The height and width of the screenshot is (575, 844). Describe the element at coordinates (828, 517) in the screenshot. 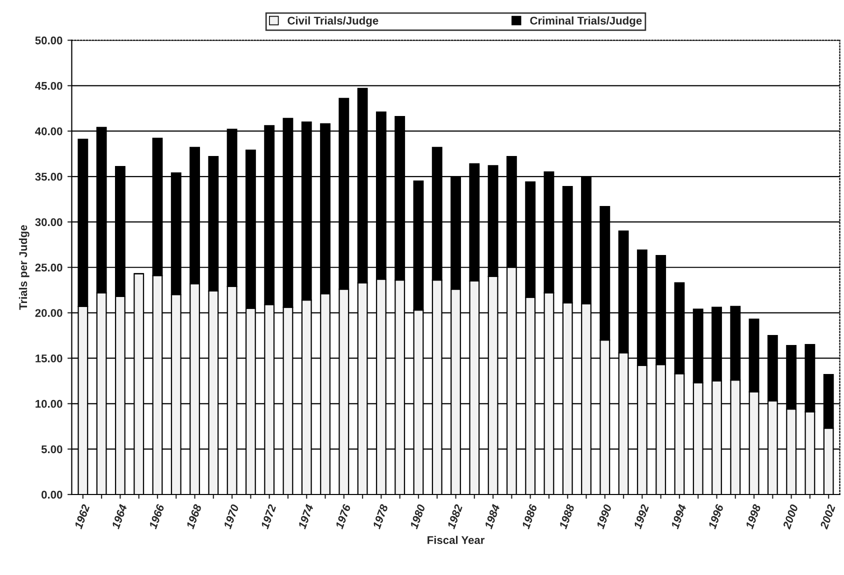

I see `x-tick-label: 2002` at that location.